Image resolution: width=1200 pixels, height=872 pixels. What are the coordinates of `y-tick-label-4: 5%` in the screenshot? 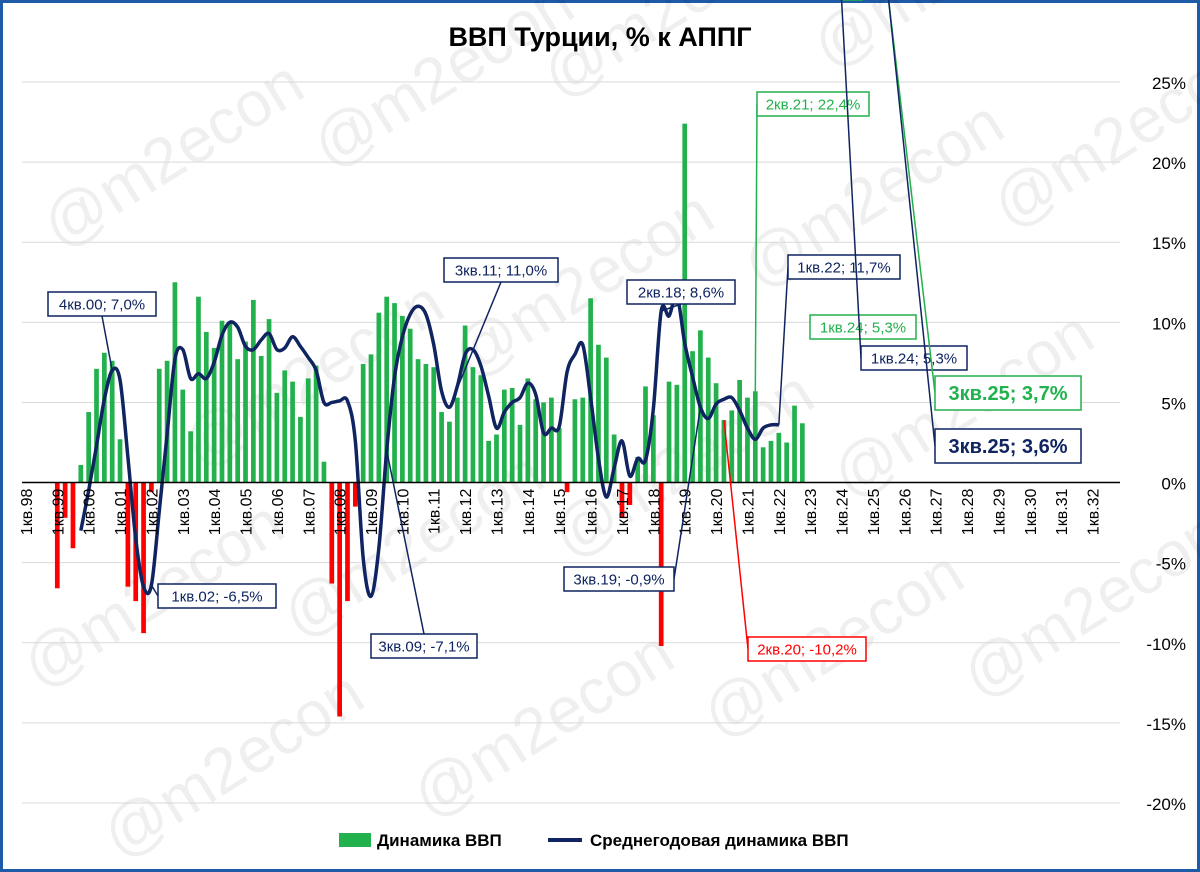 It's located at (1173, 403).